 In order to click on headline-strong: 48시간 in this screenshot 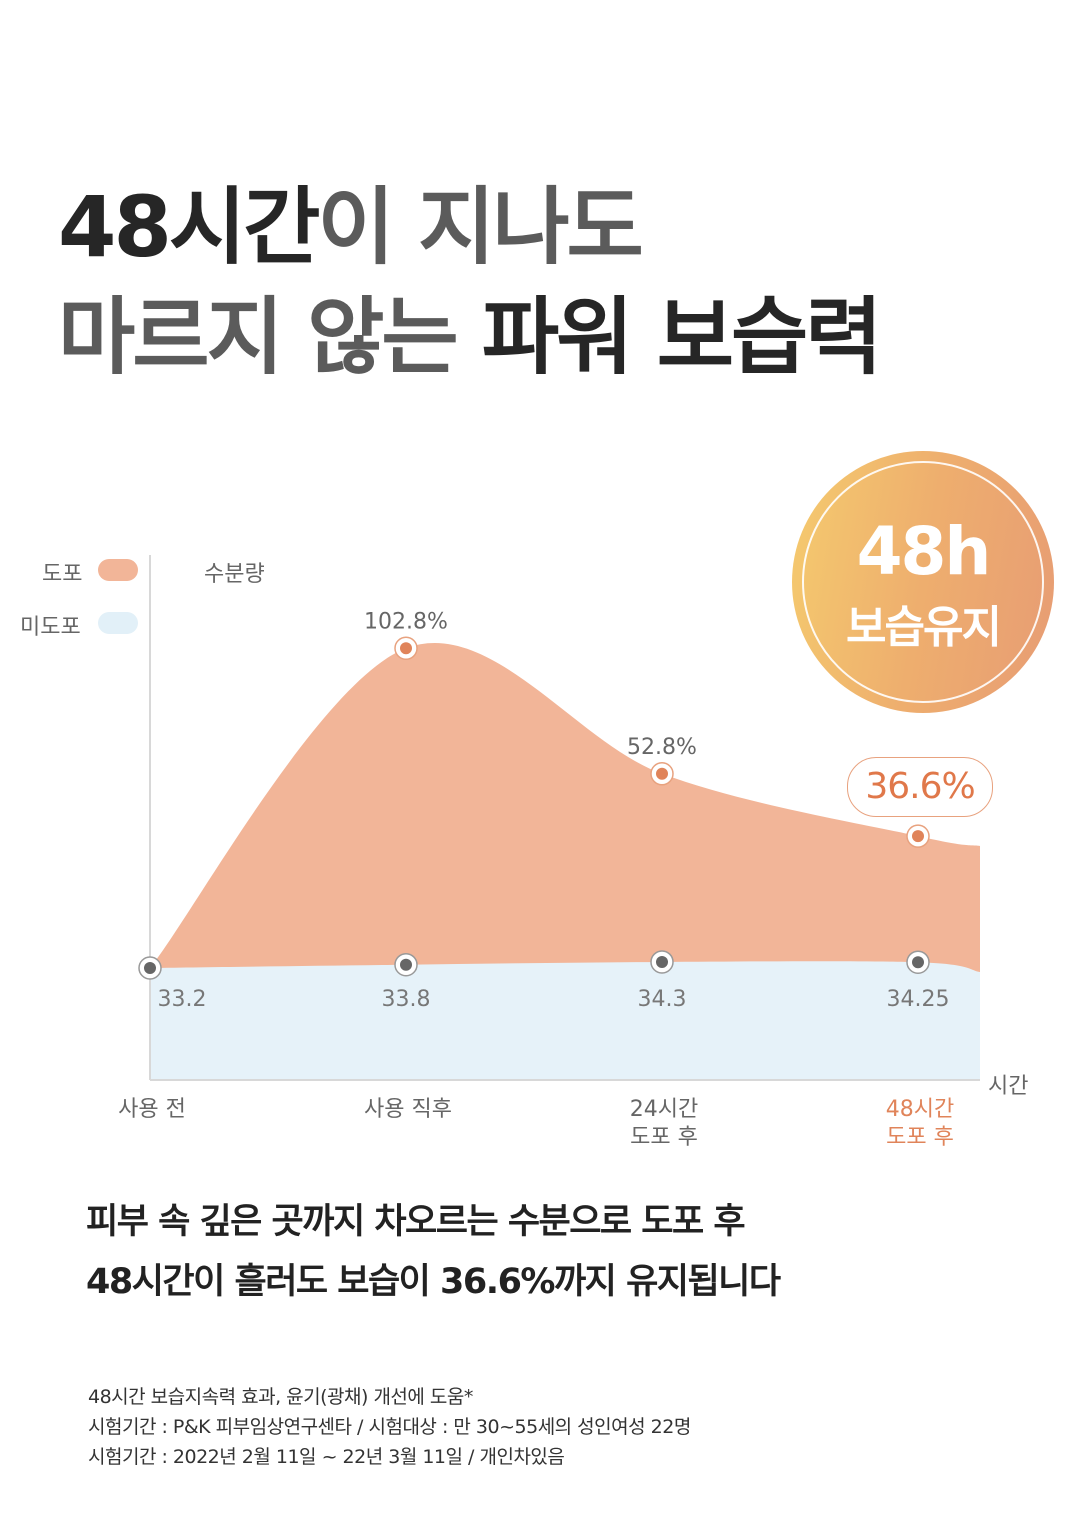, I will do `click(189, 227)`.